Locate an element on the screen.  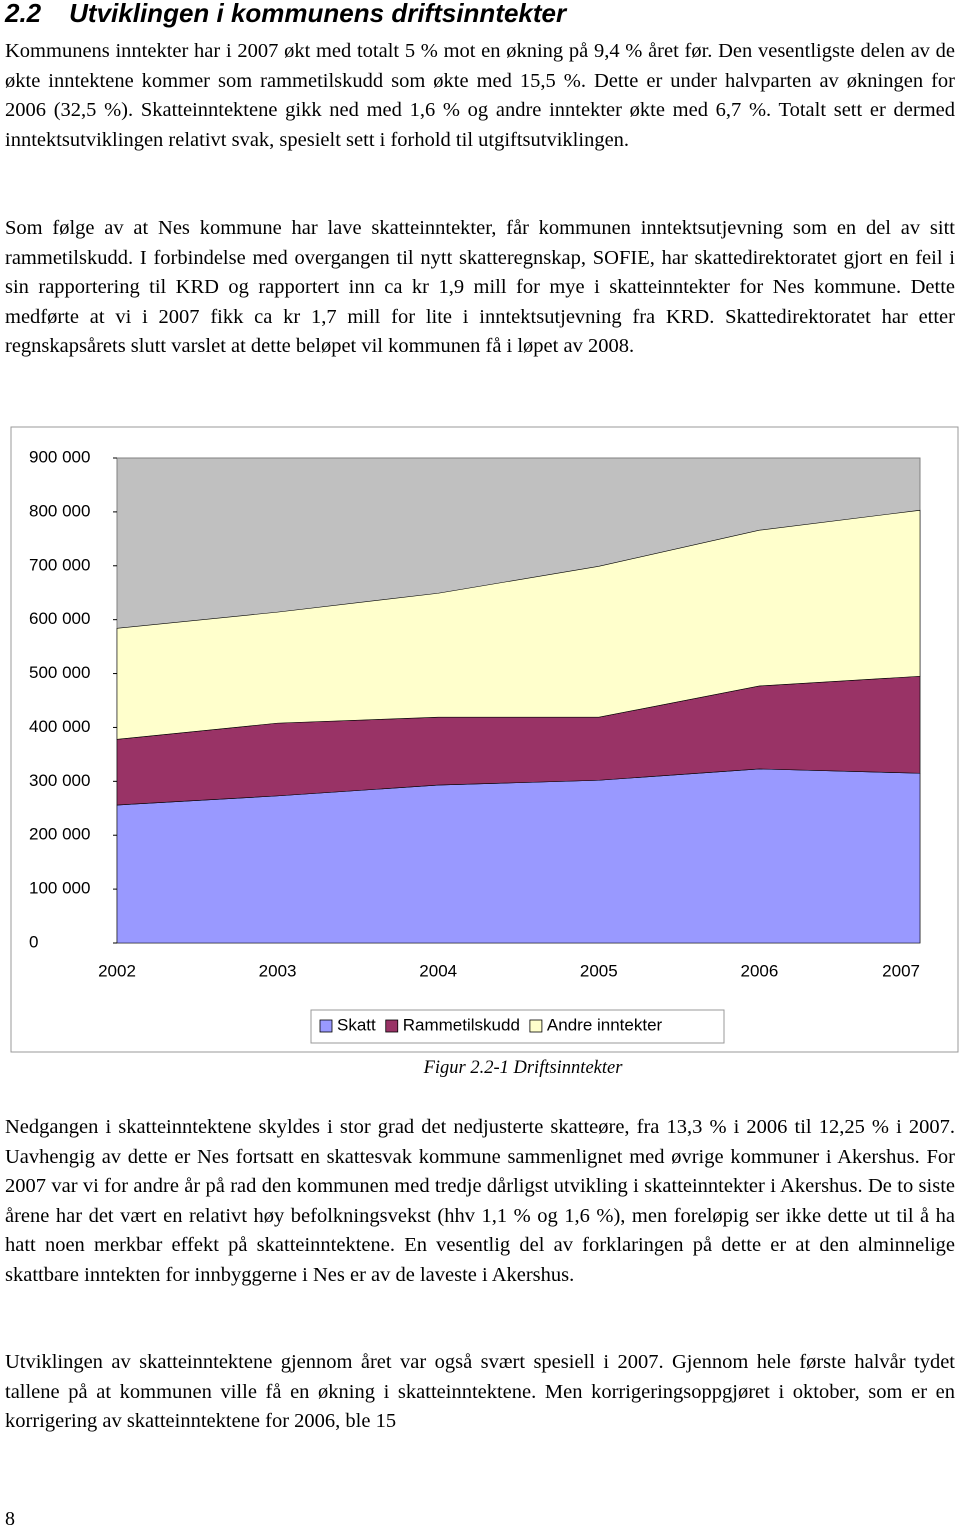
heading-title: Utviklingen i kommunens driftsinntekter is located at coordinates (318, 14).